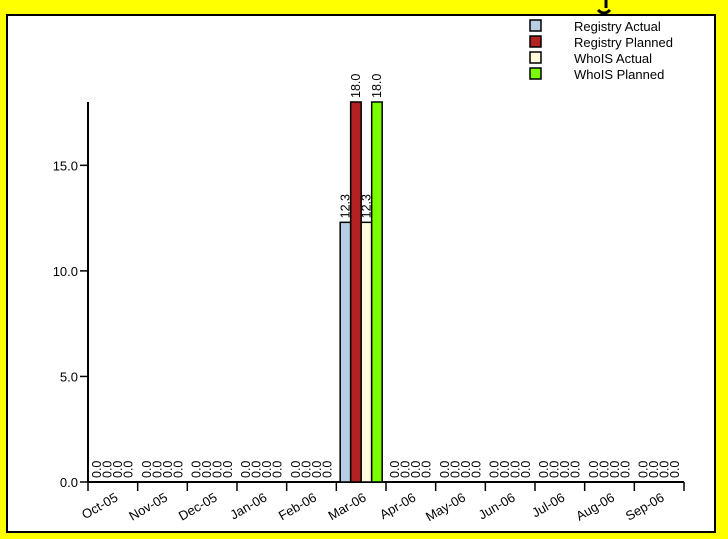 This screenshot has width=728, height=539. Describe the element at coordinates (345, 352) in the screenshot. I see `bar-registry-actual` at that location.